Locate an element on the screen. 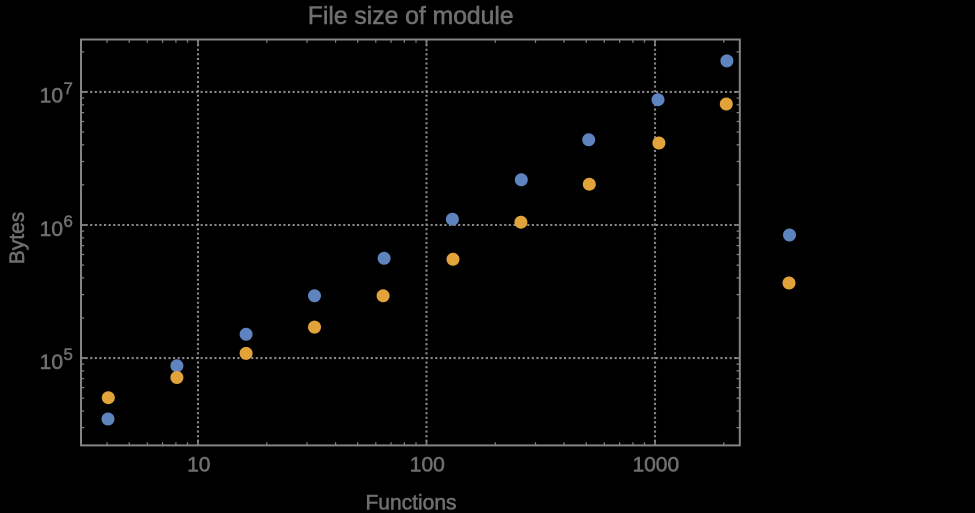  svg-text: 7 is located at coordinates (68, 88).